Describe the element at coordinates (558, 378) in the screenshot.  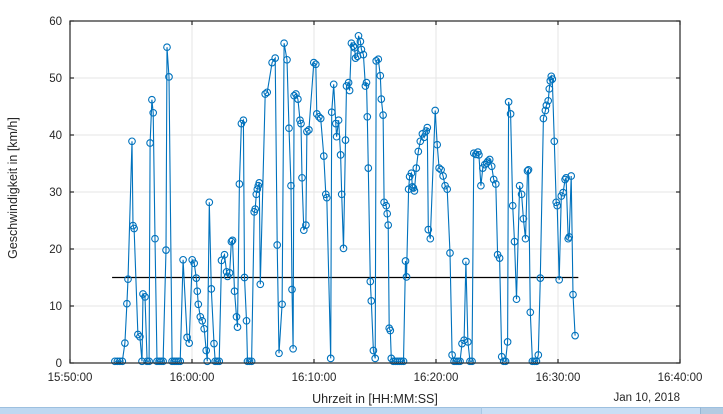
I see `x-tick-label: 16:30:00` at that location.